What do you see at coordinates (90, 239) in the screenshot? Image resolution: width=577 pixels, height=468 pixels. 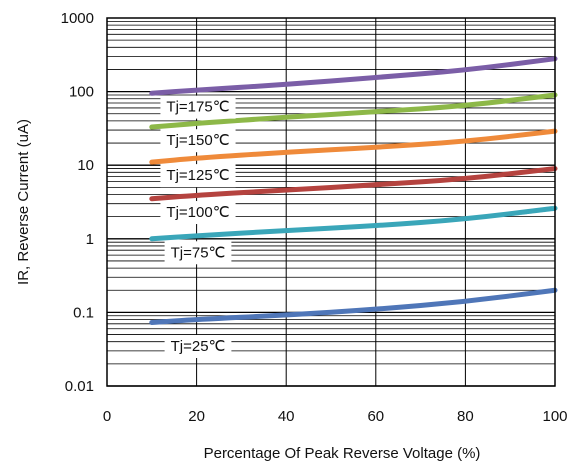 I see `y-tick-label: 1` at bounding box center [90, 239].